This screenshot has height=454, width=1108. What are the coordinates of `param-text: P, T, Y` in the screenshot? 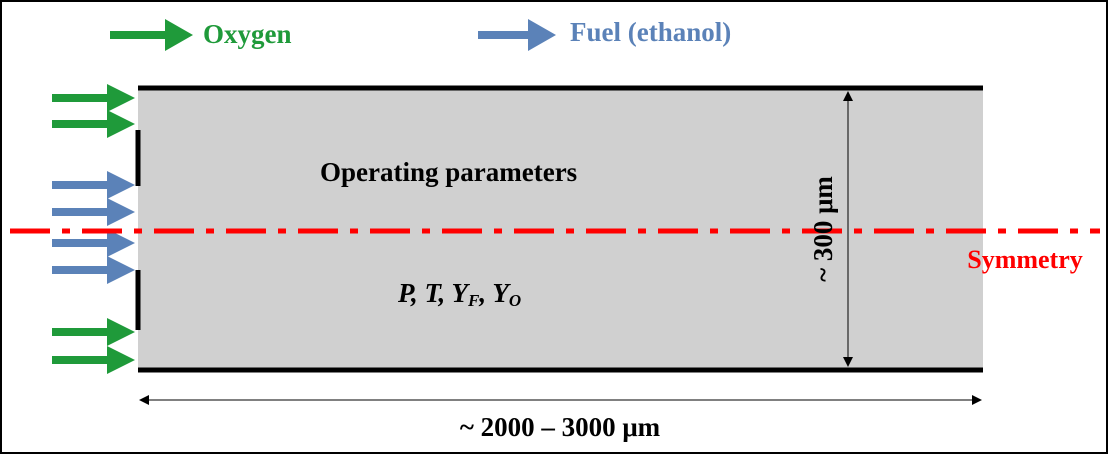 It's located at (434, 293).